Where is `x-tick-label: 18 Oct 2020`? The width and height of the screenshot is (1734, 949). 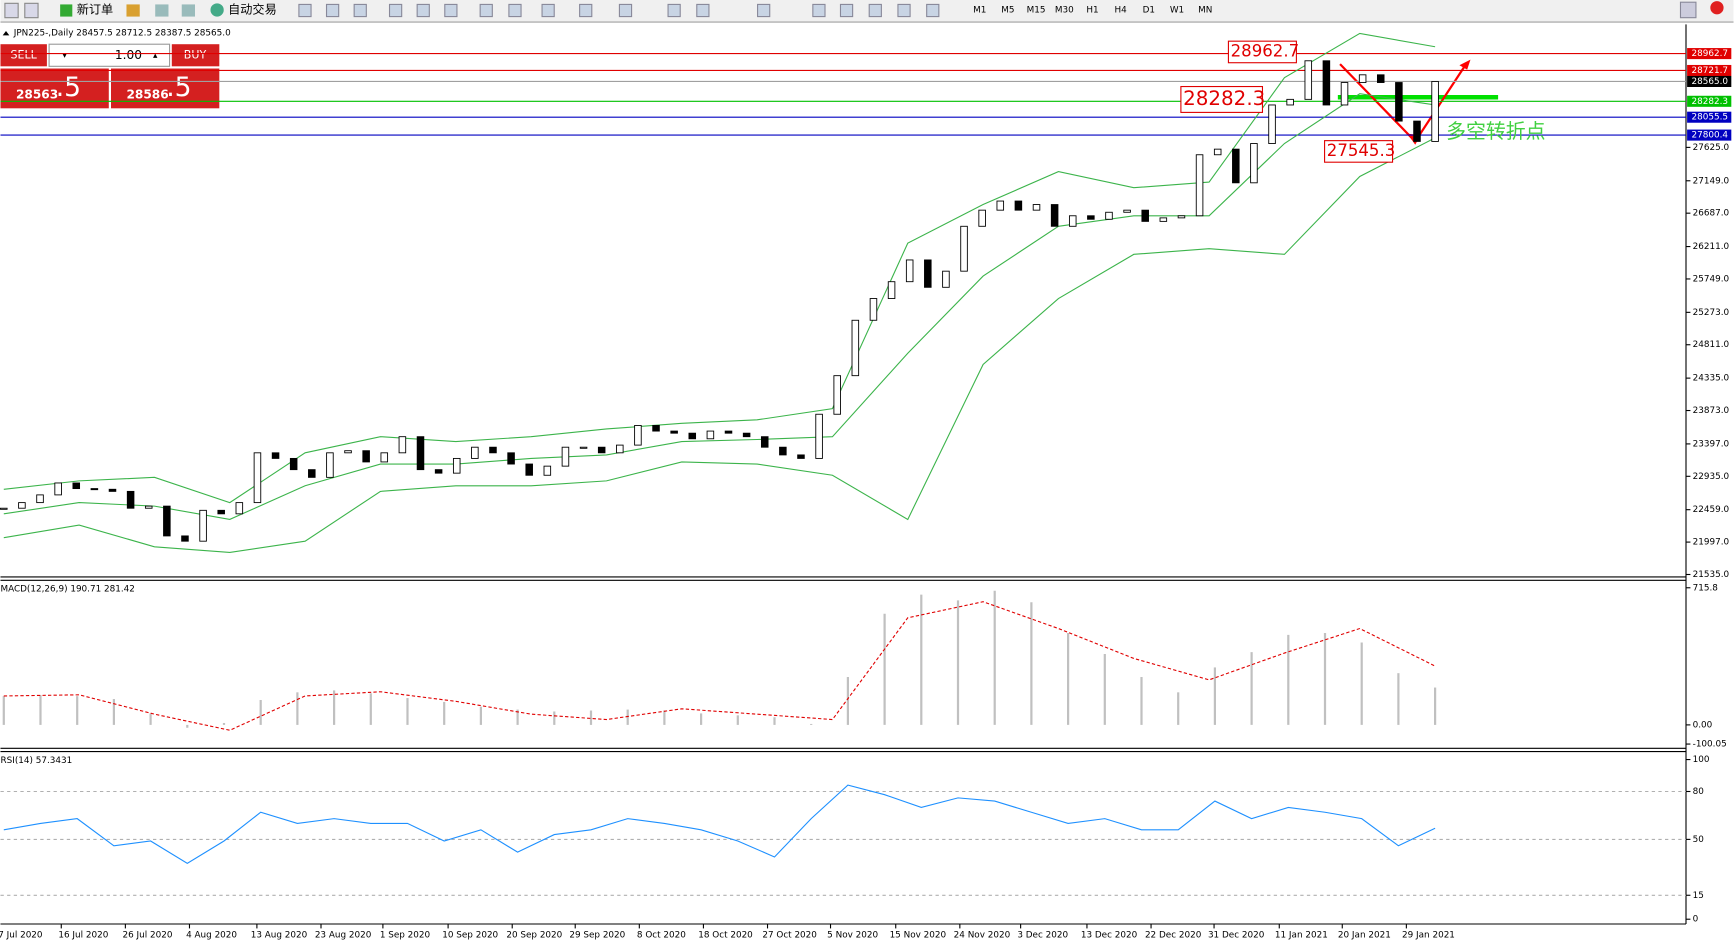
x-tick-label: 18 Oct 2020 is located at coordinates (725, 936).